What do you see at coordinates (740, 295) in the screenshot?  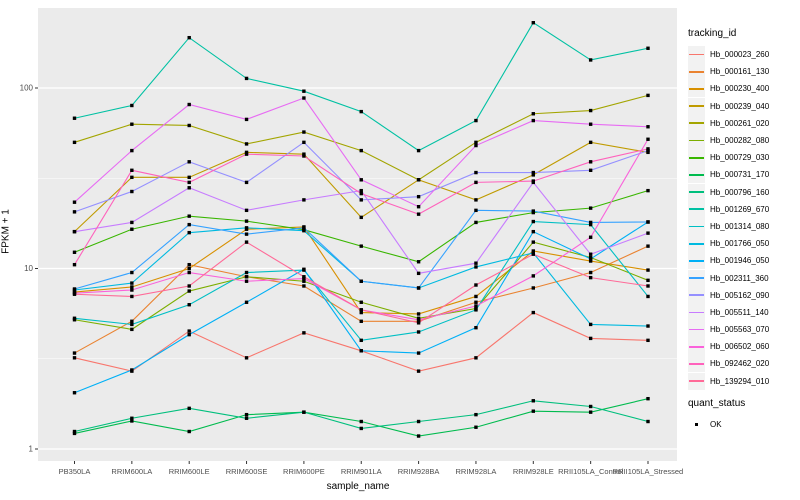 I see `legend-item-label: Hb_005162_090` at bounding box center [740, 295].